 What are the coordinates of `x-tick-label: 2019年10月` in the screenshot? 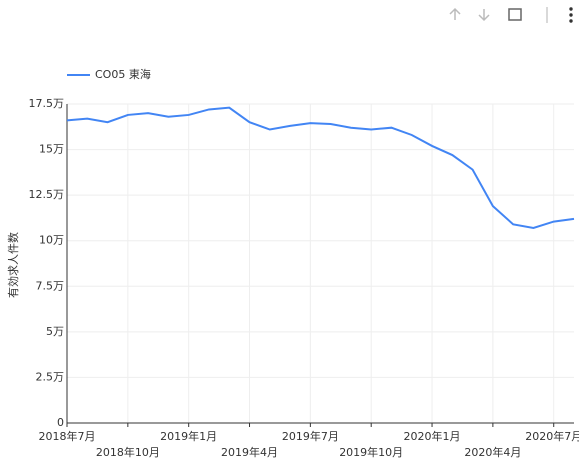 It's located at (371, 452).